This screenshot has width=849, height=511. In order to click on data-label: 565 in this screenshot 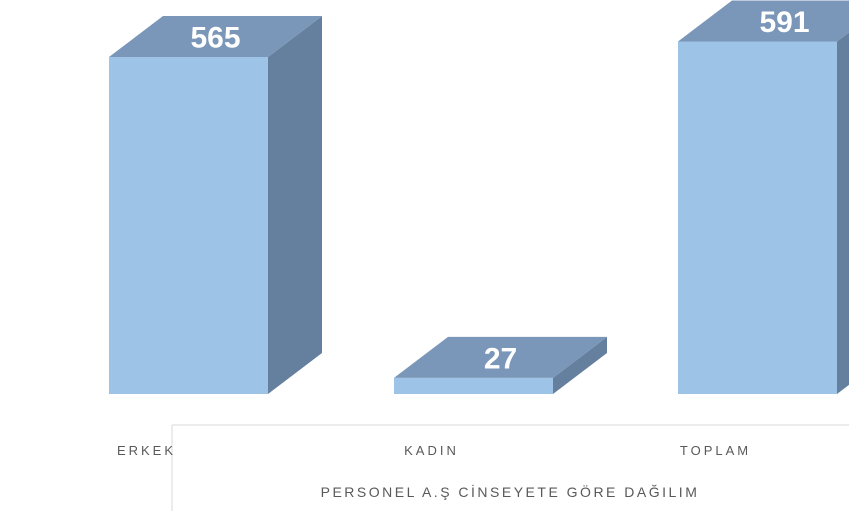, I will do `click(215, 38)`.